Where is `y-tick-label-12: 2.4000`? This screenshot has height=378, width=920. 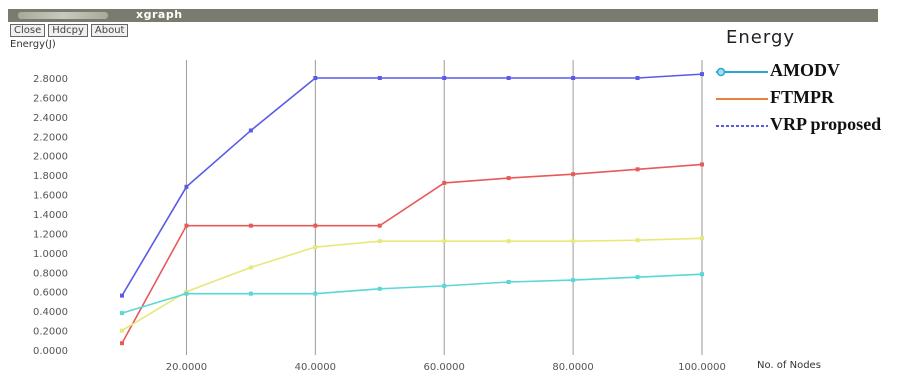
y-tick-label-12: 2.4000 is located at coordinates (50, 118).